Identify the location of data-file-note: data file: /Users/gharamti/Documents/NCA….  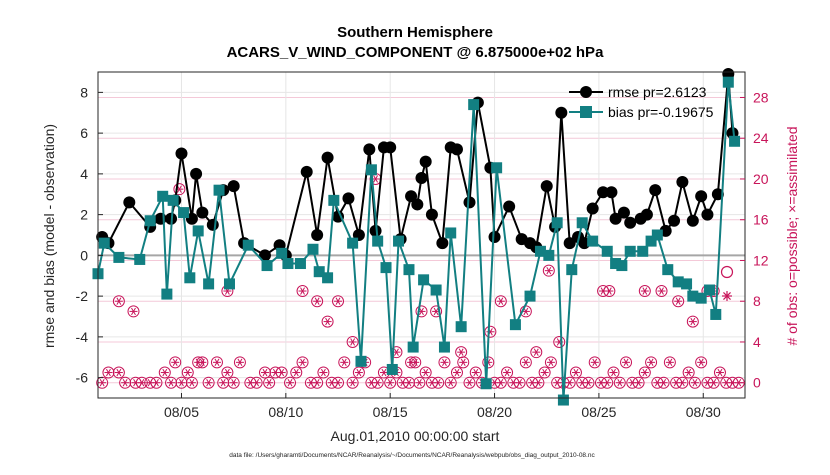
(412, 455).